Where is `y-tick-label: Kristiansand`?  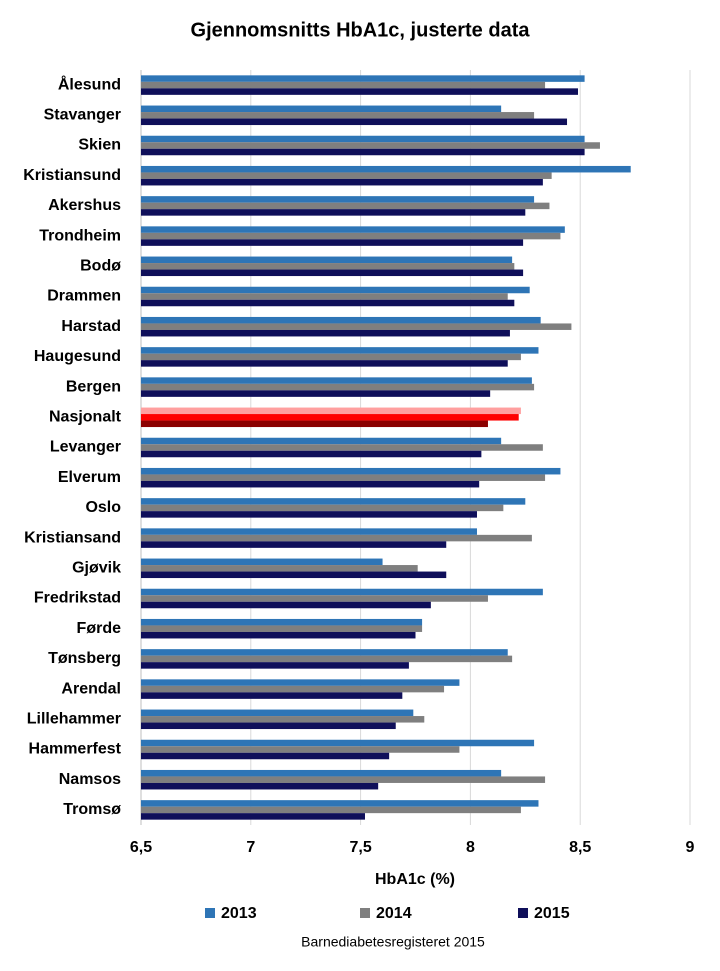
y-tick-label: Kristiansand is located at coordinates (72, 537).